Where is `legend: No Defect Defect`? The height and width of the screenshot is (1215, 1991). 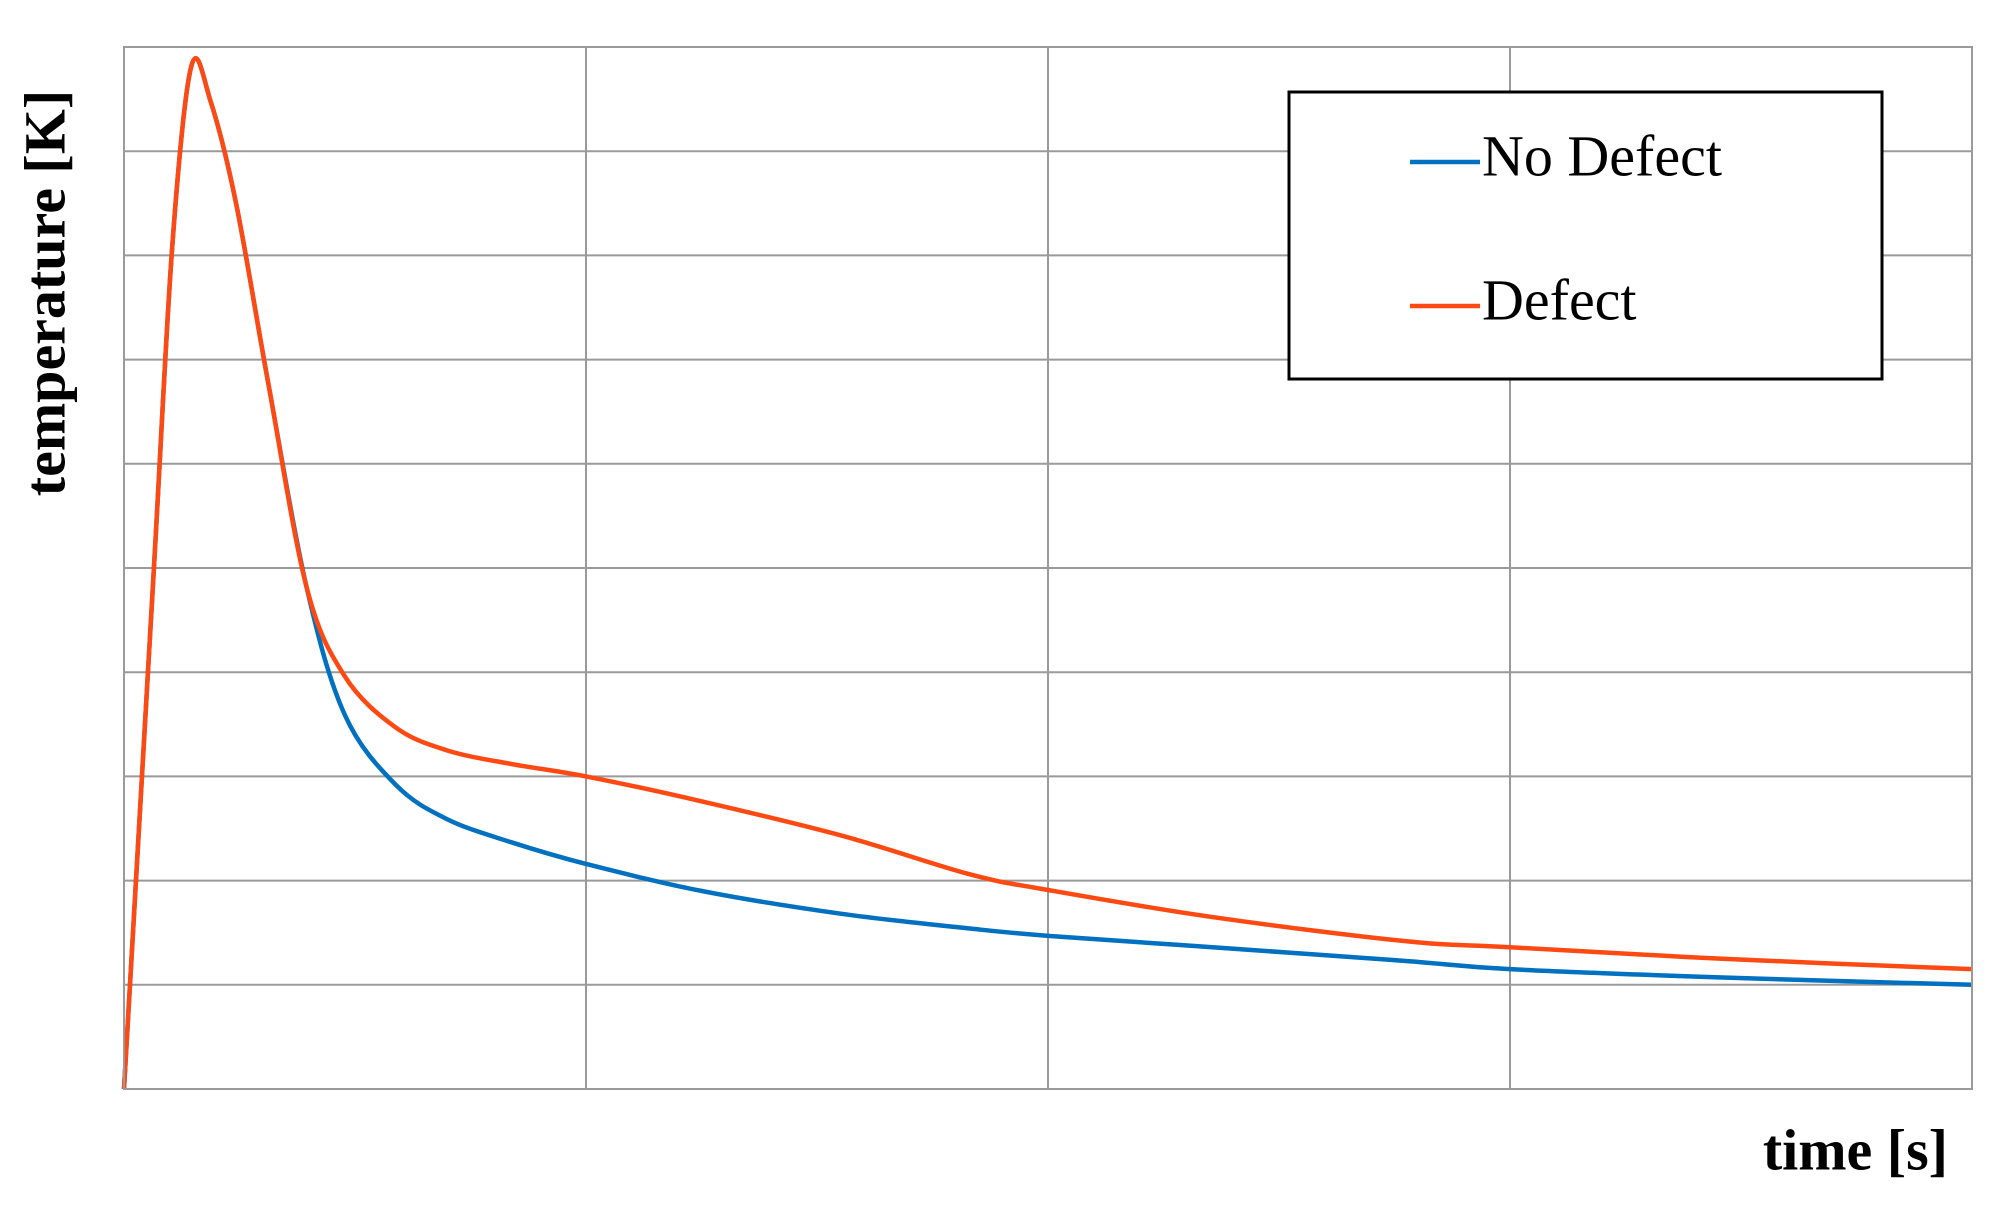 legend: No Defect Defect is located at coordinates (1585, 235).